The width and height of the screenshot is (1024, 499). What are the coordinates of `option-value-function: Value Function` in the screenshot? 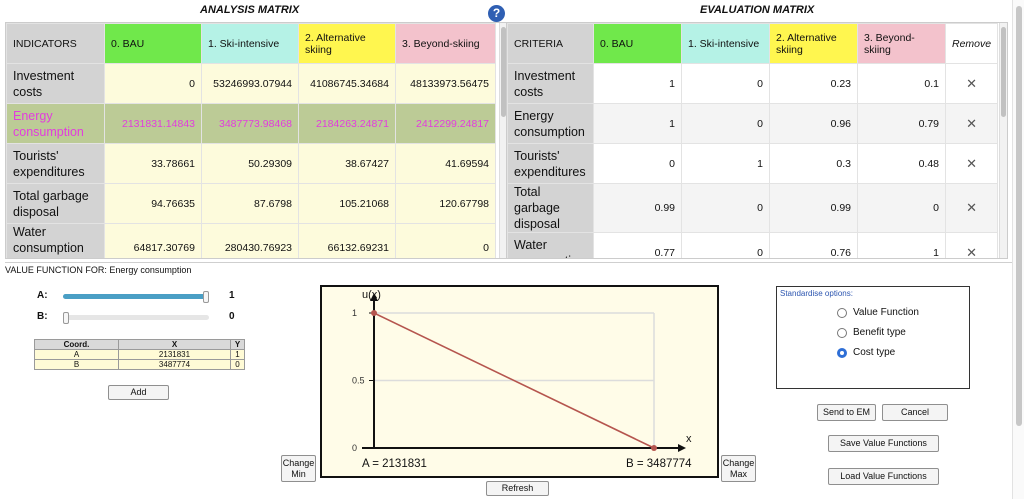 It's located at (878, 312).